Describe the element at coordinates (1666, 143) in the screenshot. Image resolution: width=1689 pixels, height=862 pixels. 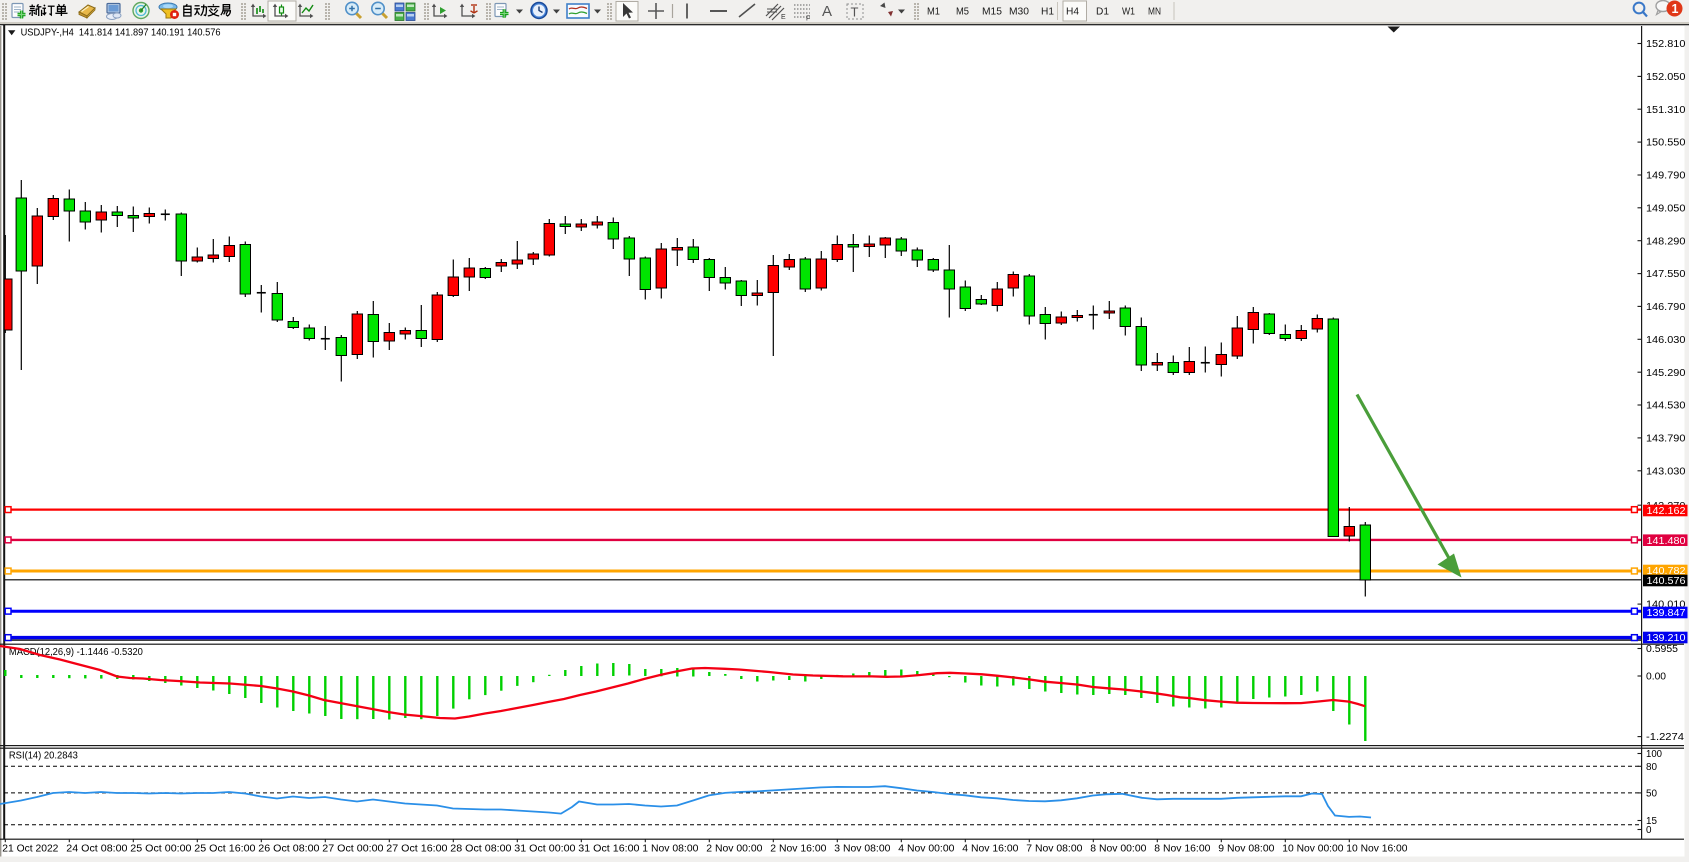
I see `svg-text: 150.550` at that location.